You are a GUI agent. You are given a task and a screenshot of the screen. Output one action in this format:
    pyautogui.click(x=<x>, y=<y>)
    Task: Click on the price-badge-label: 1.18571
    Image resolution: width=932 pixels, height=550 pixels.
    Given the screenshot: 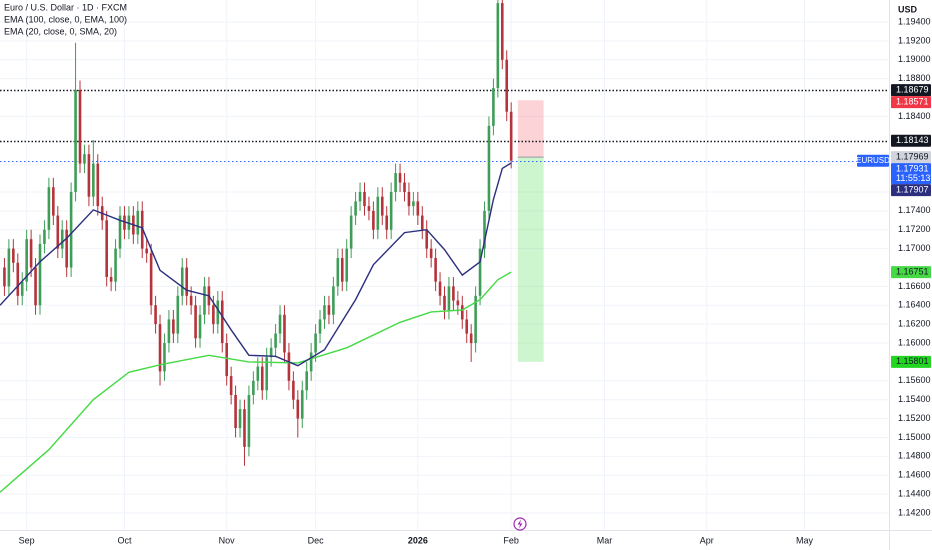 What is the action you would take?
    pyautogui.click(x=912, y=101)
    